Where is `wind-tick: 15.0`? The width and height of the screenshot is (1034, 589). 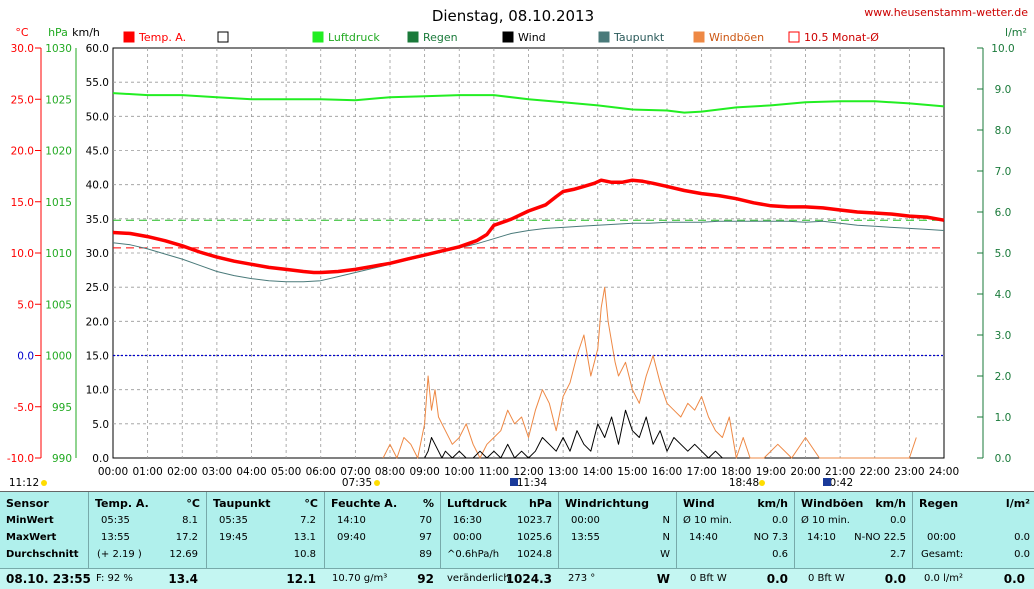
wind-tick: 15.0 is located at coordinates (97, 357).